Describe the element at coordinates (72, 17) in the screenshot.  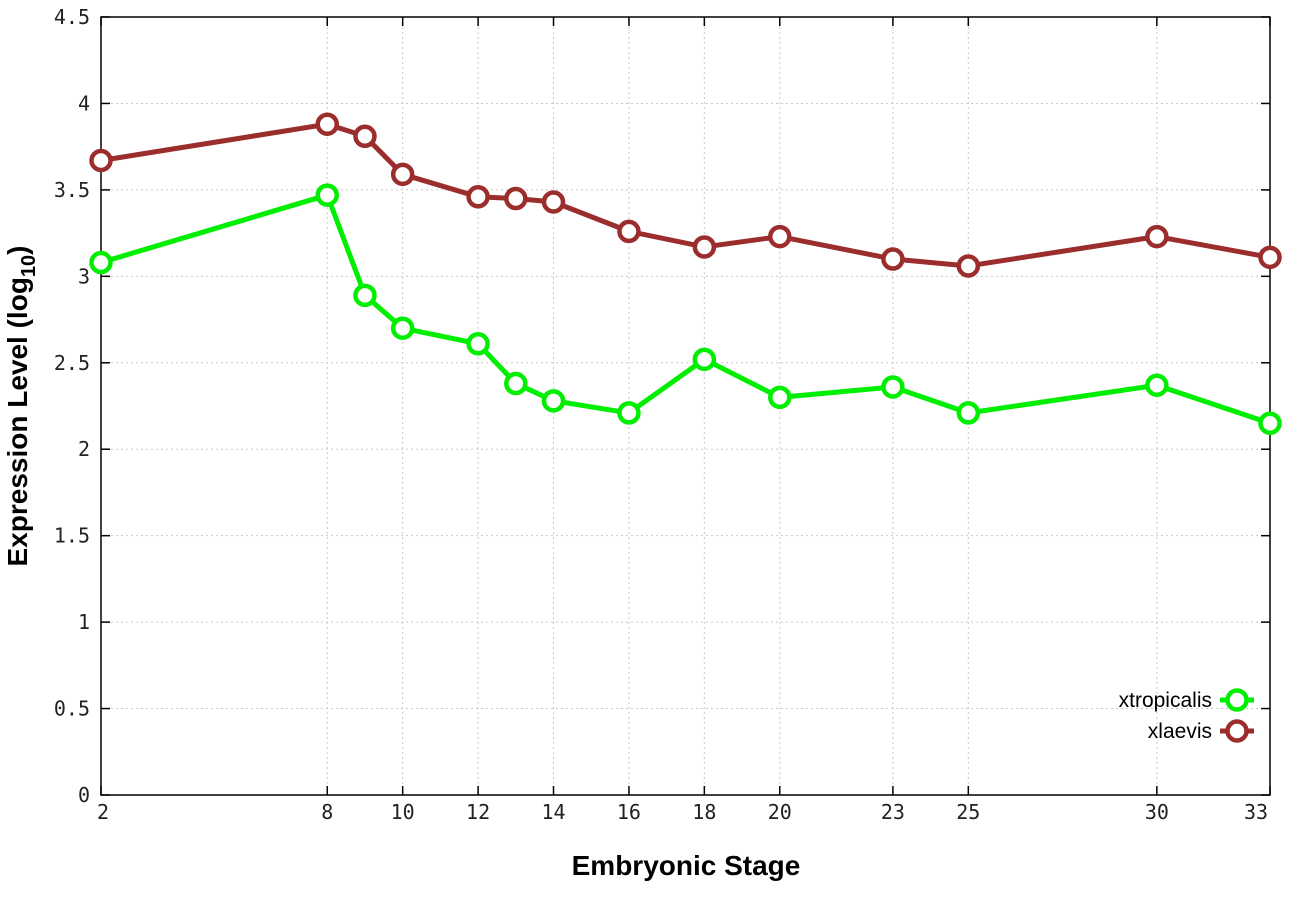
I see `y-tick-label: 4.5` at that location.